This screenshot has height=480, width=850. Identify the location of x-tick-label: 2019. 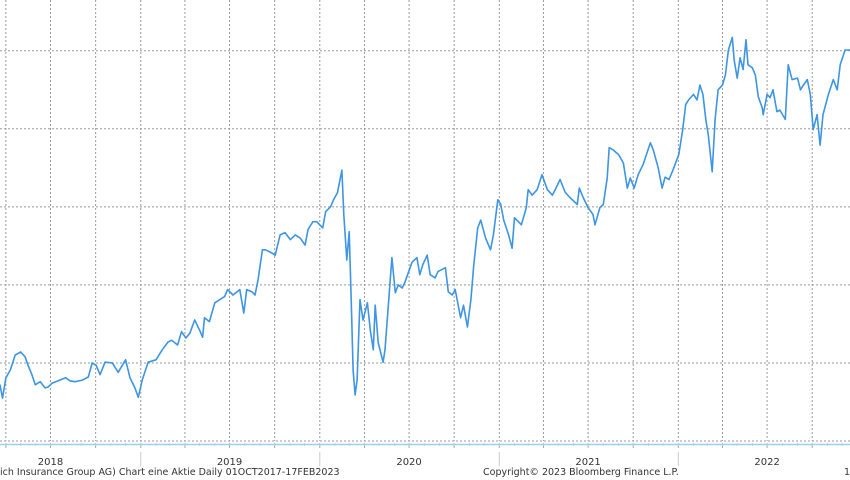
(229, 462).